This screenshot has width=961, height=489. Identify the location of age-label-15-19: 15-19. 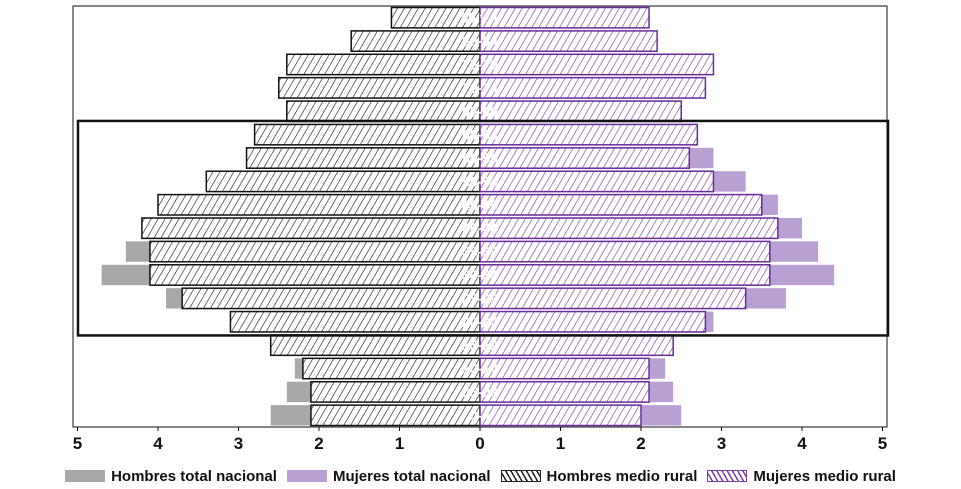
(480, 345).